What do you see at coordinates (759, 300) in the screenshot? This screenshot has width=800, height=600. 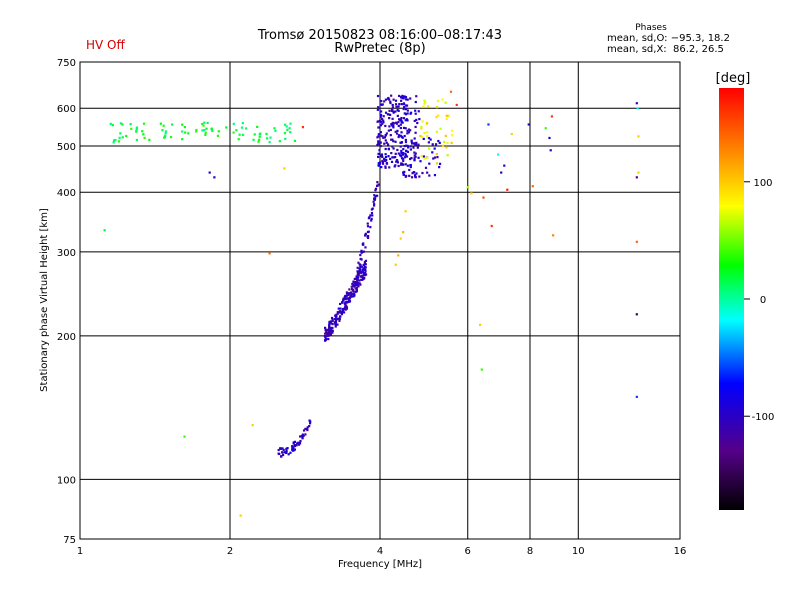 I see `colorbar-ticks: 100 0 -100` at bounding box center [759, 300].